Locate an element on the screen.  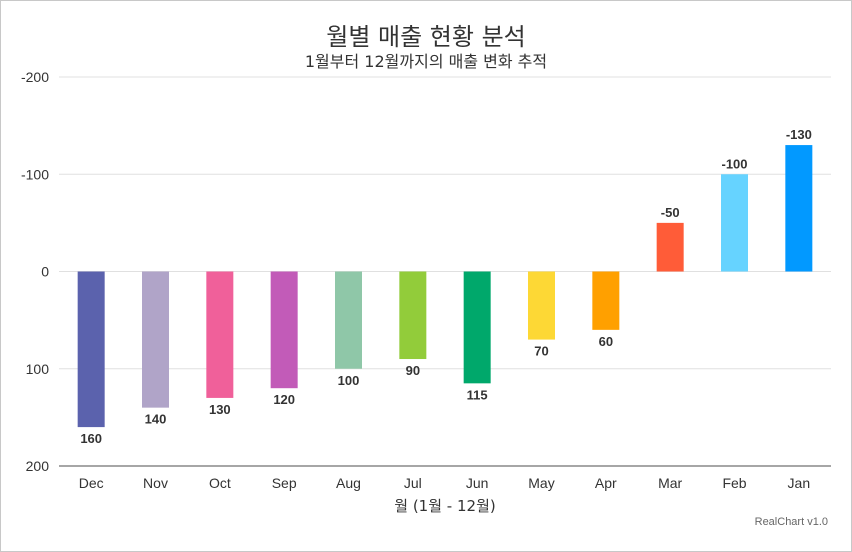
x-tick-label: Sep is located at coordinates (284, 483).